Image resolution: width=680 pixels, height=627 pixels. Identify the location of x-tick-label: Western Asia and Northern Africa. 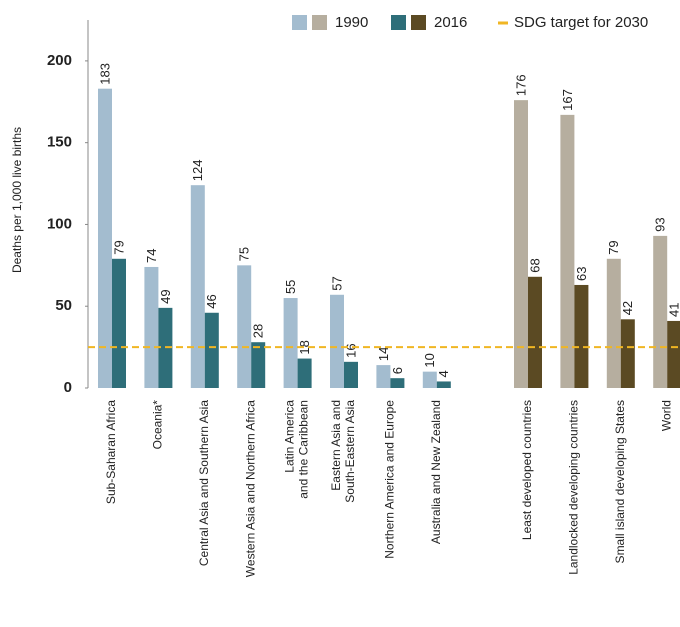
(250, 489).